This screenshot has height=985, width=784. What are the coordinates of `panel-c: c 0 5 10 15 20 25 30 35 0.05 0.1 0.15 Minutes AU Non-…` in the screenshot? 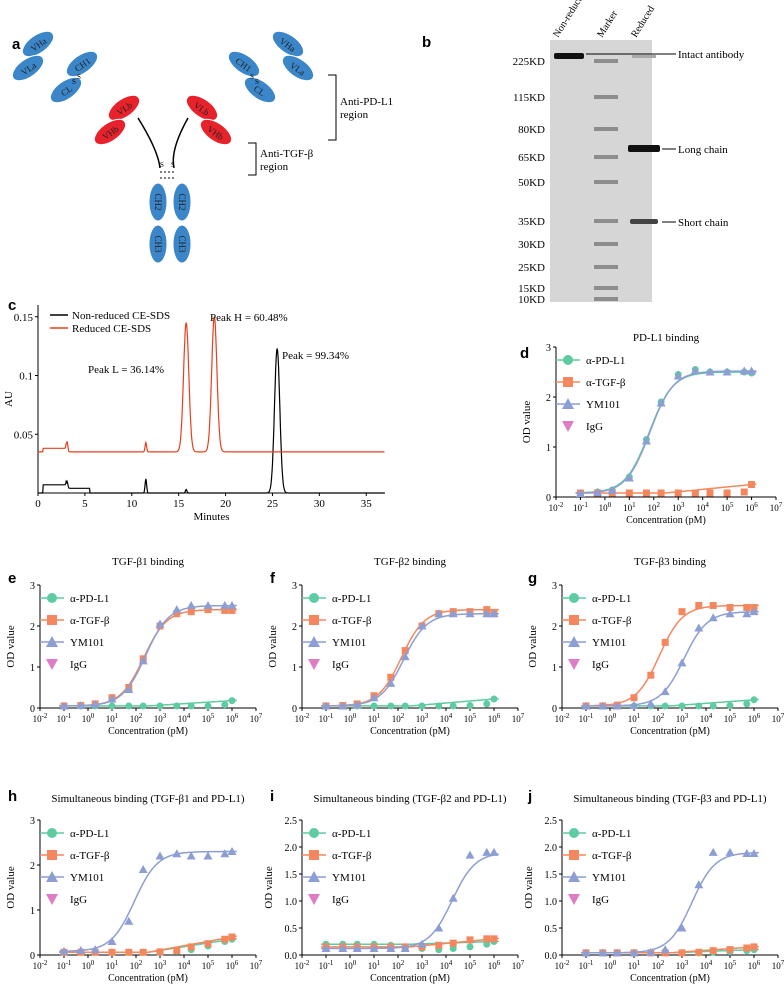 It's located at (200, 415).